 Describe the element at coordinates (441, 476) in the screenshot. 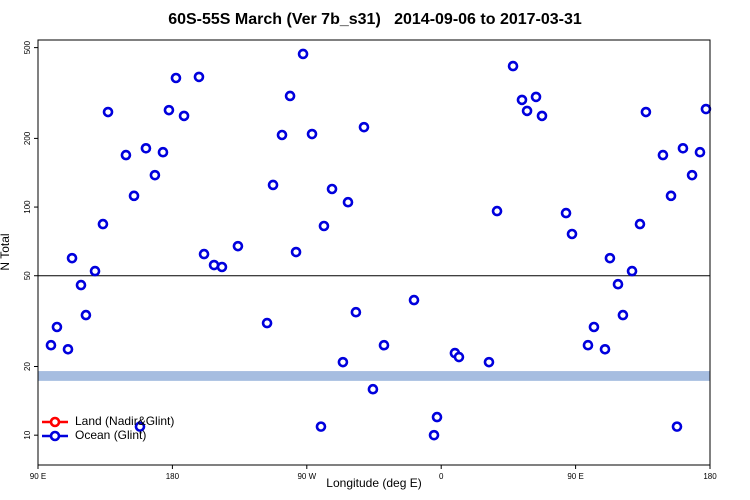

I see `x-tick-label: 0` at that location.